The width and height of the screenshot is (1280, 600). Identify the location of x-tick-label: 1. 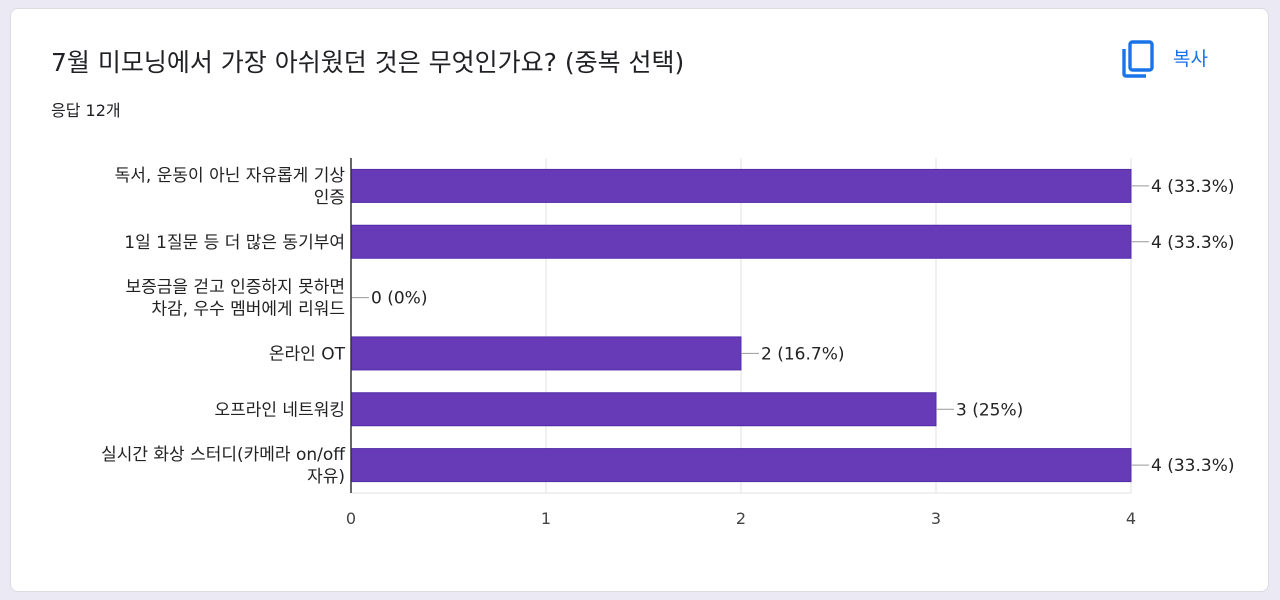
(546, 518).